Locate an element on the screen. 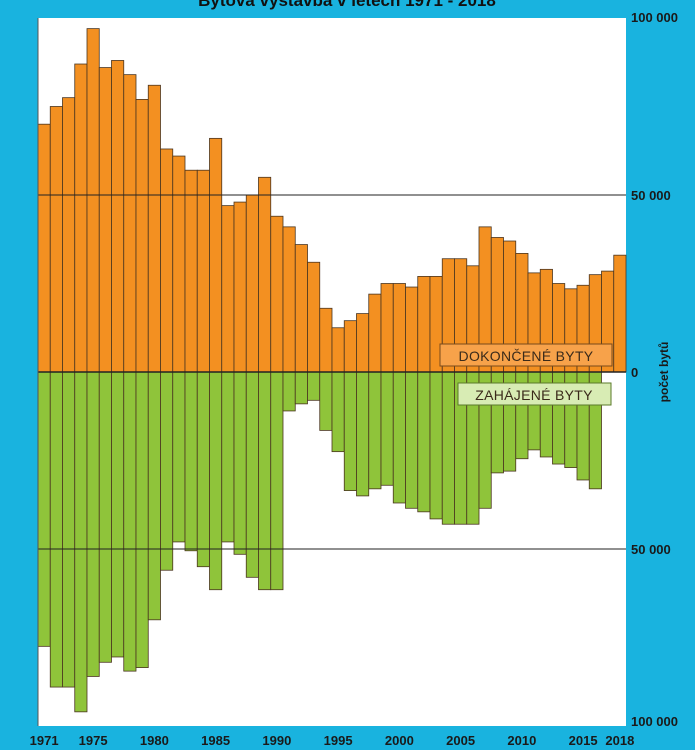  bar-started-1993 is located at coordinates (314, 386).